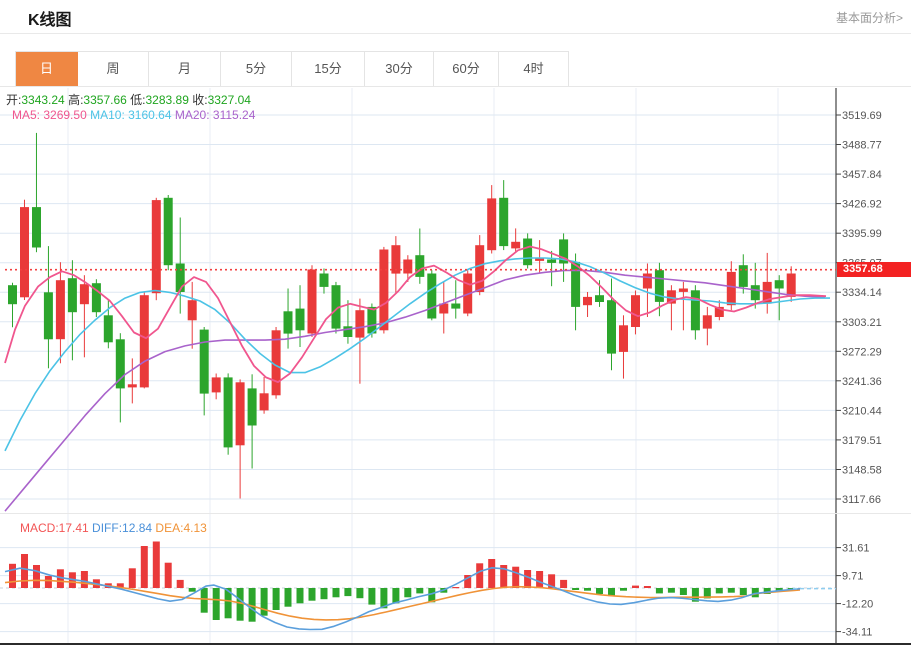 The image size is (911, 647). What do you see at coordinates (862, 441) in the screenshot?
I see `svg-text: 3179.51` at bounding box center [862, 441].